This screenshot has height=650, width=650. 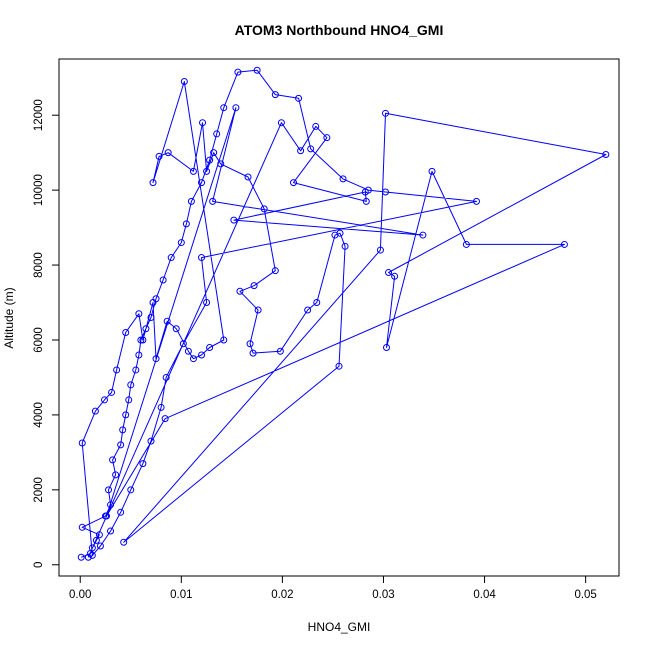 What do you see at coordinates (339, 627) in the screenshot?
I see `x-axis-label: HNO4_GMI` at bounding box center [339, 627].